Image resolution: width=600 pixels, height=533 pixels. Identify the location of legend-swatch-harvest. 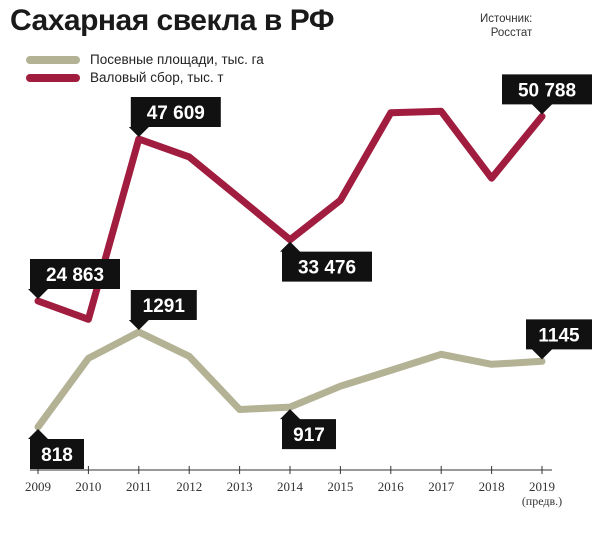
(53, 77).